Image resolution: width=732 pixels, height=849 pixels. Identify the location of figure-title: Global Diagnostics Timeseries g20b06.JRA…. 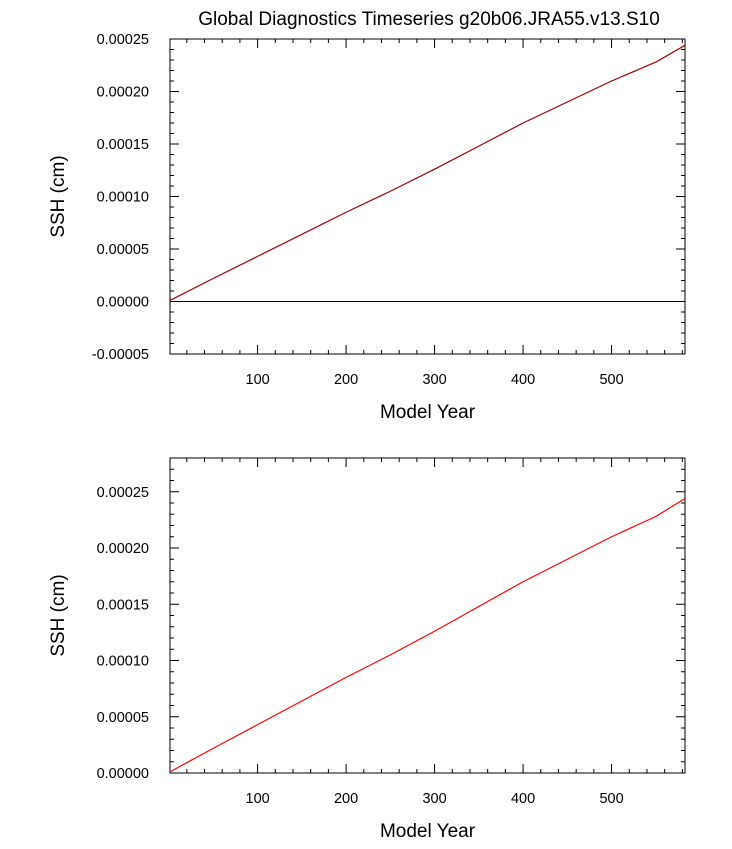
(429, 19).